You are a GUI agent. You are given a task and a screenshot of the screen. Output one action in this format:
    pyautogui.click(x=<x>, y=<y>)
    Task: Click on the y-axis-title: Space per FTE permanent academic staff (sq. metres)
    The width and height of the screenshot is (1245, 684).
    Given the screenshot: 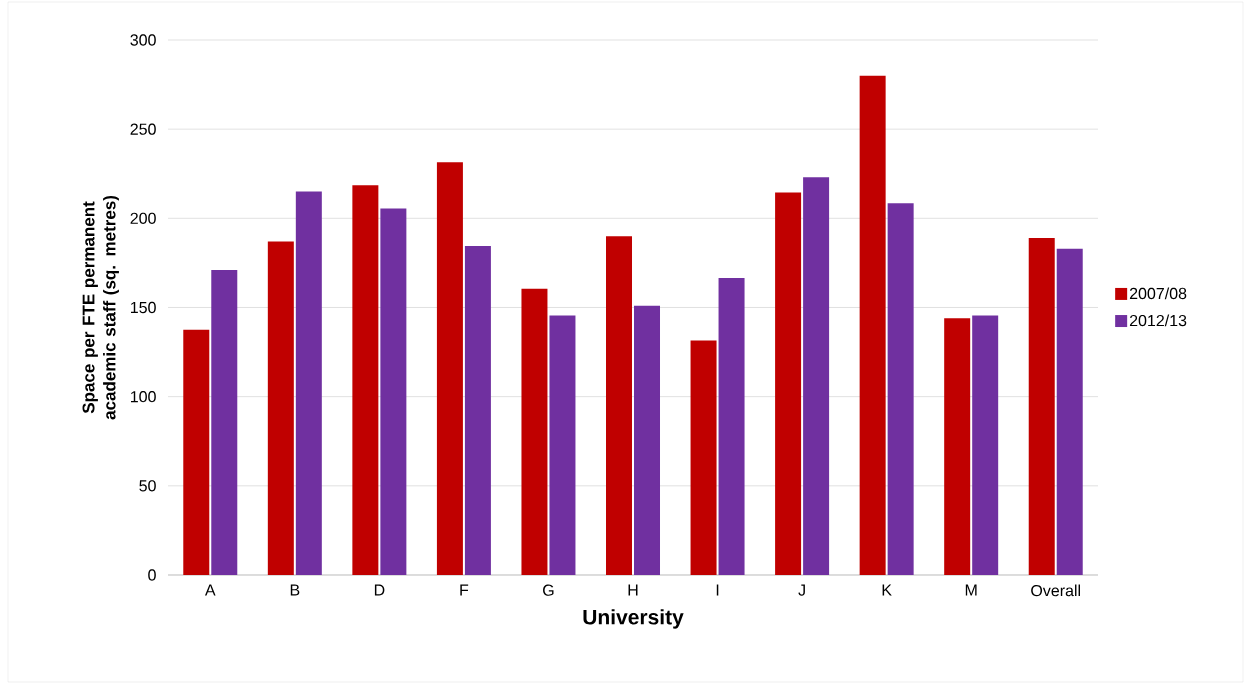 What is the action you would take?
    pyautogui.click(x=100, y=307)
    